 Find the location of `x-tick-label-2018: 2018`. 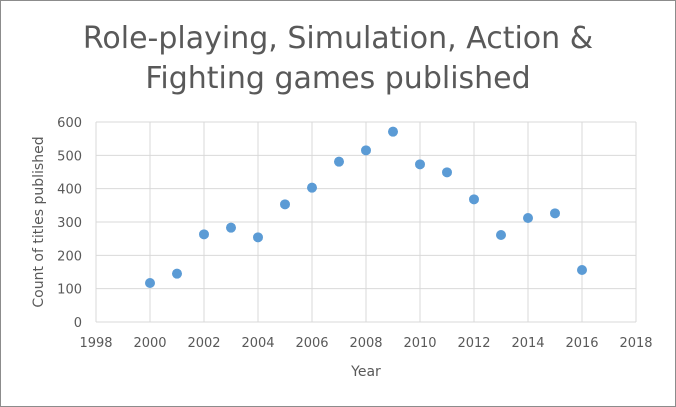

x-tick-label-2018: 2018 is located at coordinates (635, 343).